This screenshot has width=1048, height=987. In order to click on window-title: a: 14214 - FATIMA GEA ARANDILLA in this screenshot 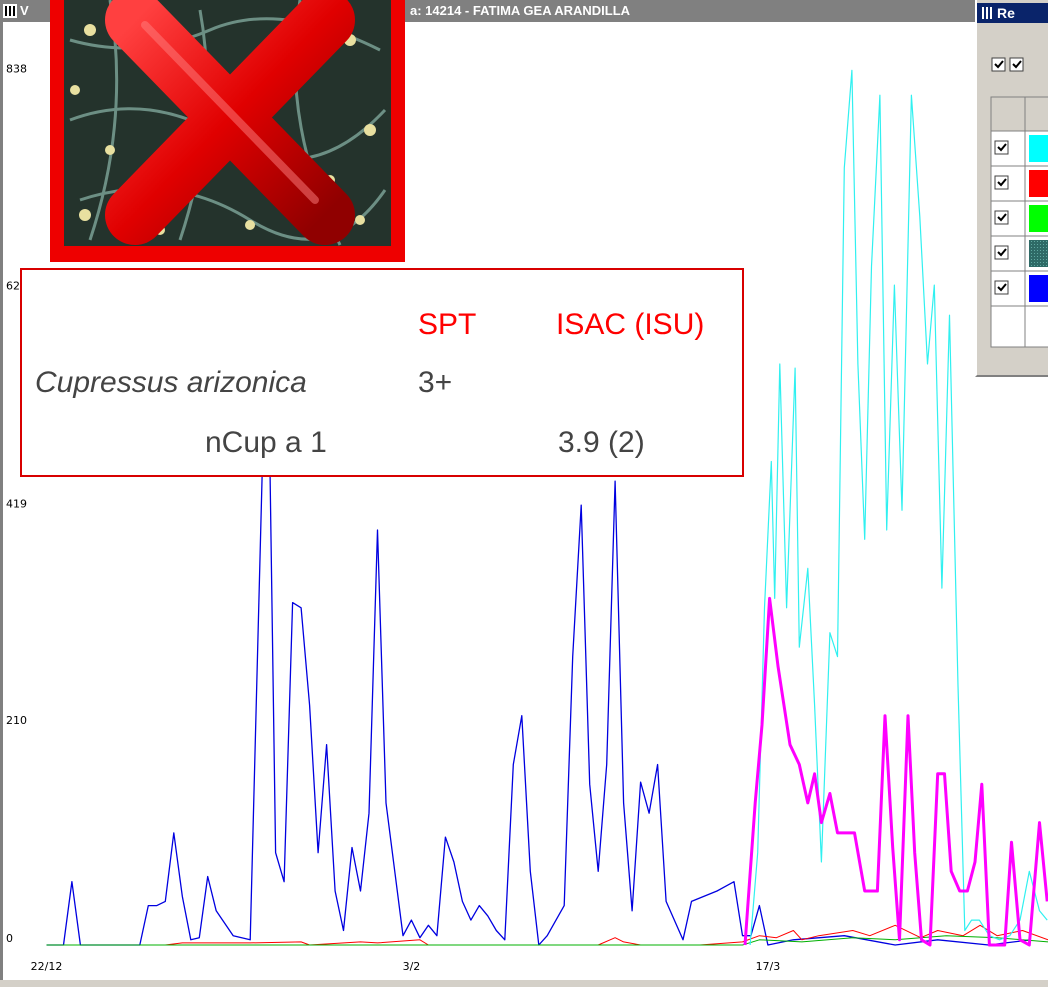, I will do `click(520, 10)`.